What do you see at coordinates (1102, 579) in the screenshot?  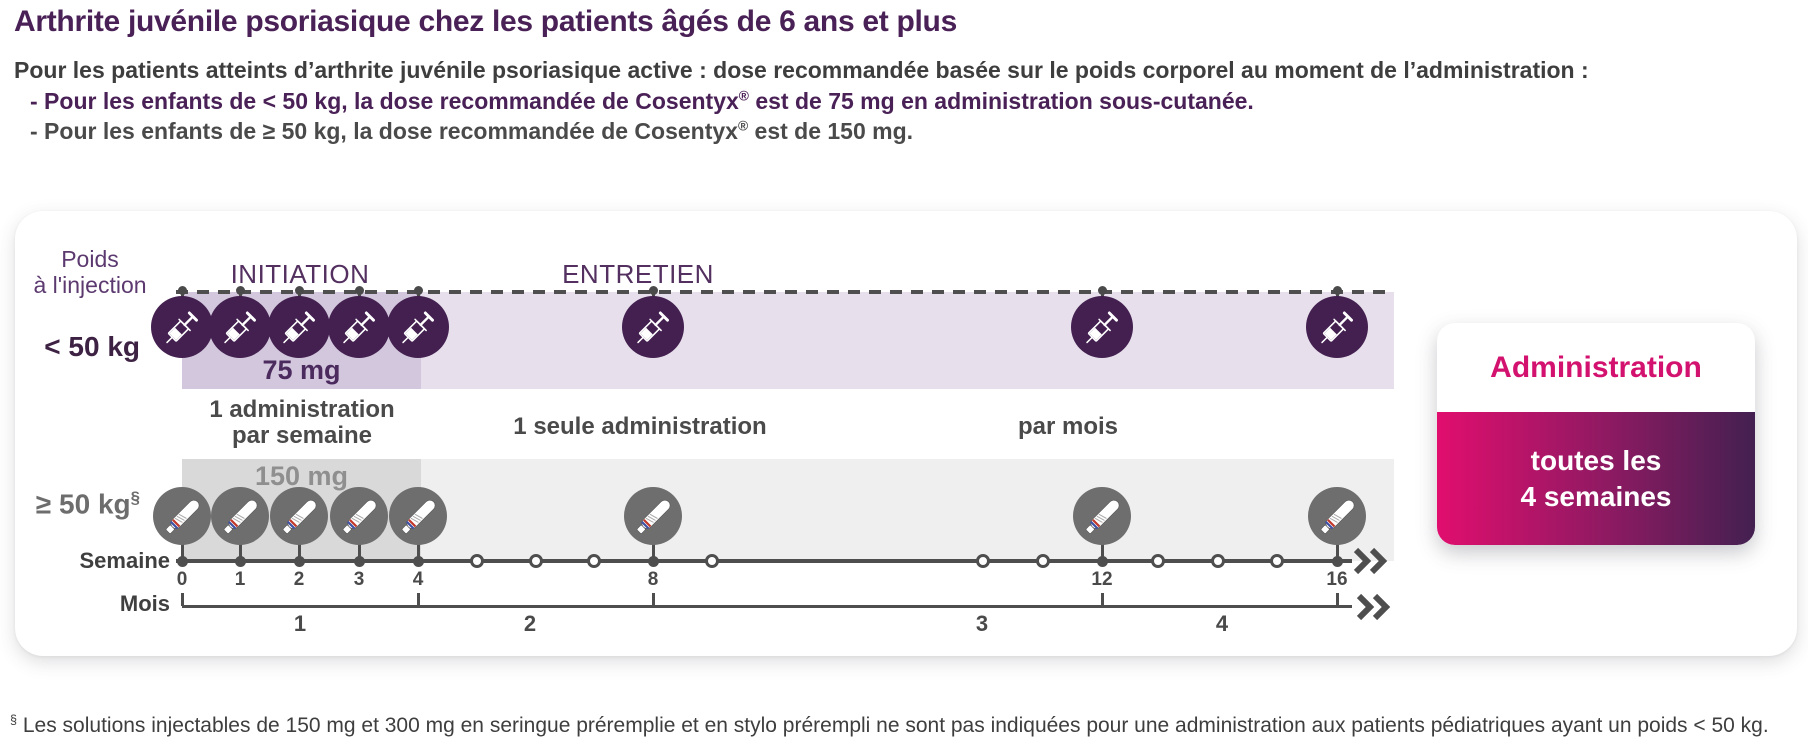 I see `week-tick-label: 12` at bounding box center [1102, 579].